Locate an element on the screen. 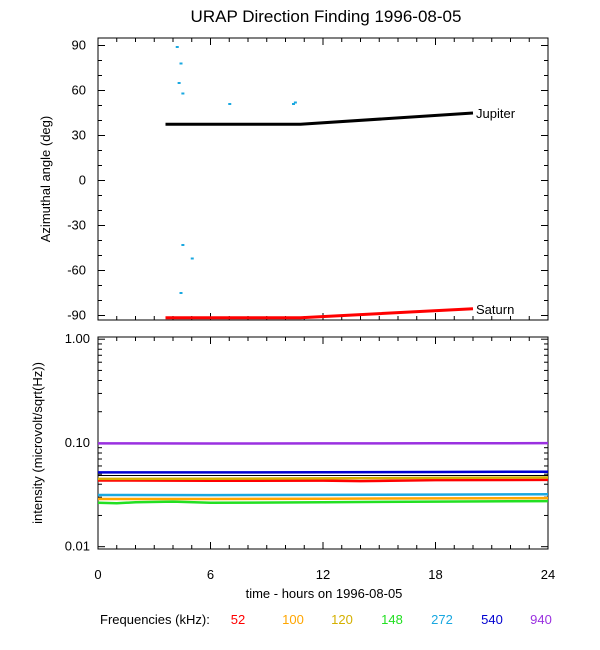 The height and width of the screenshot is (650, 600). legend-label: Frequencies (kHz): is located at coordinates (155, 619).